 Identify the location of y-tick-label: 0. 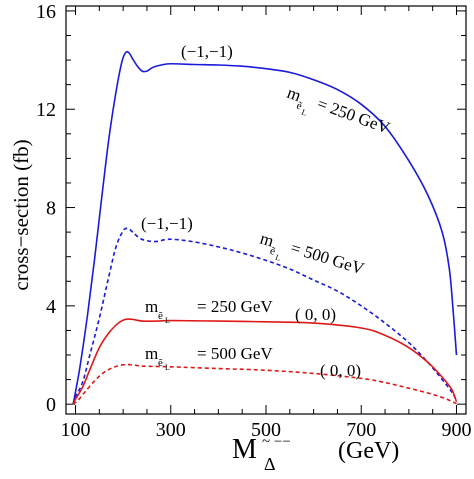
(51, 405).